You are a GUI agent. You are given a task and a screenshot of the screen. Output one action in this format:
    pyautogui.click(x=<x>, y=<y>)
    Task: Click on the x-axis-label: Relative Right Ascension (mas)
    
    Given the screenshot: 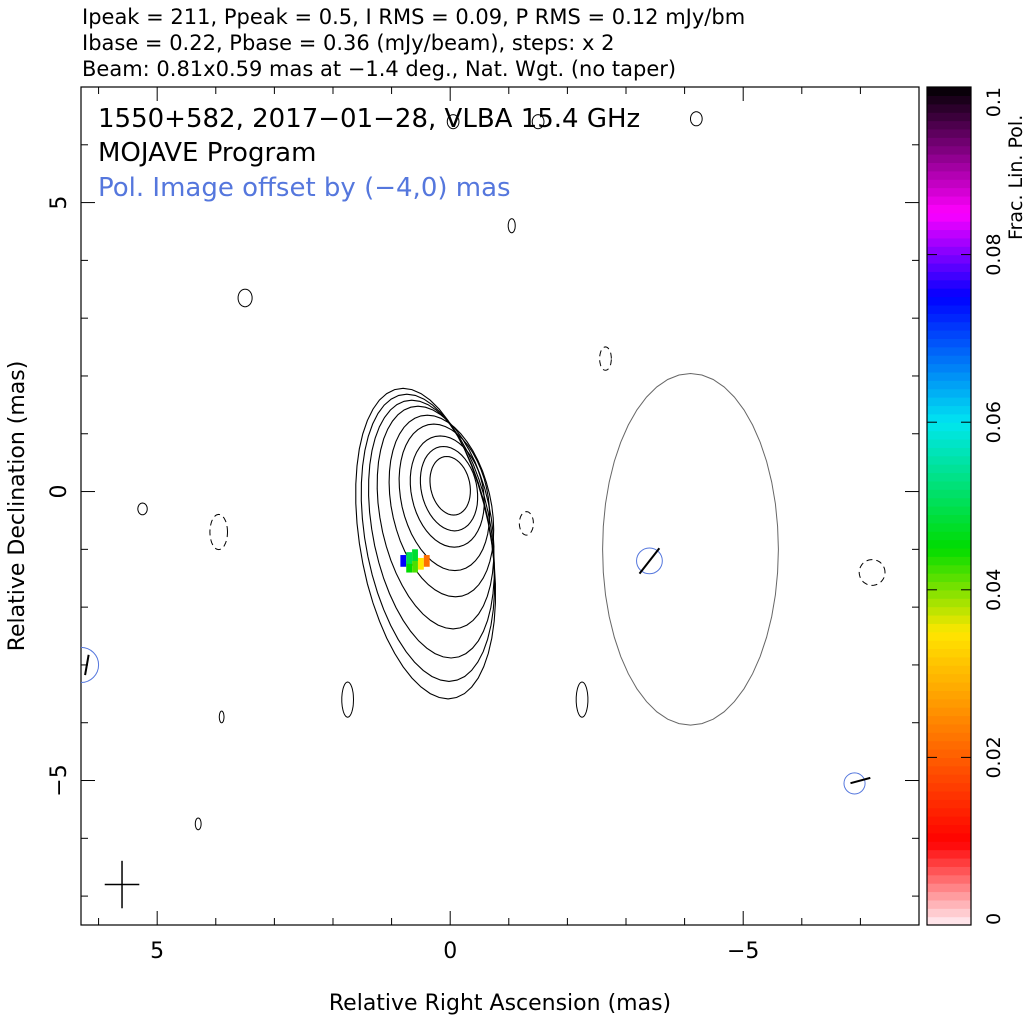 What is the action you would take?
    pyautogui.click(x=500, y=1003)
    